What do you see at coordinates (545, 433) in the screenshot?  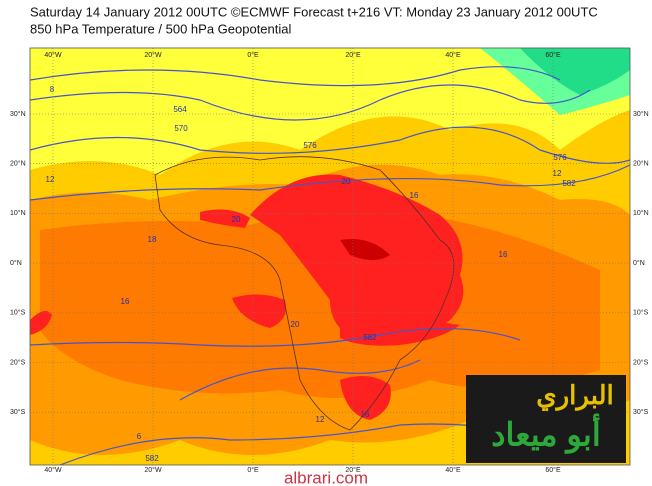 I see `logo-text: أبو ميعاد` at bounding box center [545, 433].